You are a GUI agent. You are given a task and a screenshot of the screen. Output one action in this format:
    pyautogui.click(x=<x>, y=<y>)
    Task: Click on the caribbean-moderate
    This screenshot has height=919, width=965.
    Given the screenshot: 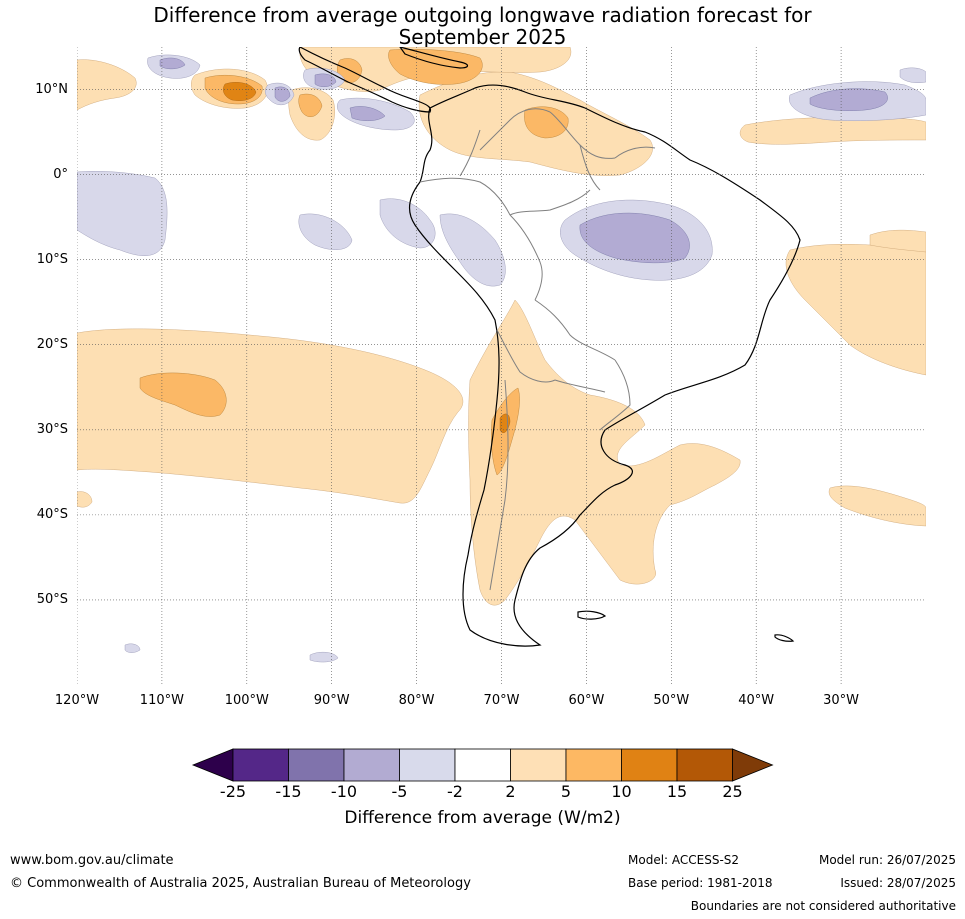 What is the action you would take?
    pyautogui.click(x=435, y=67)
    